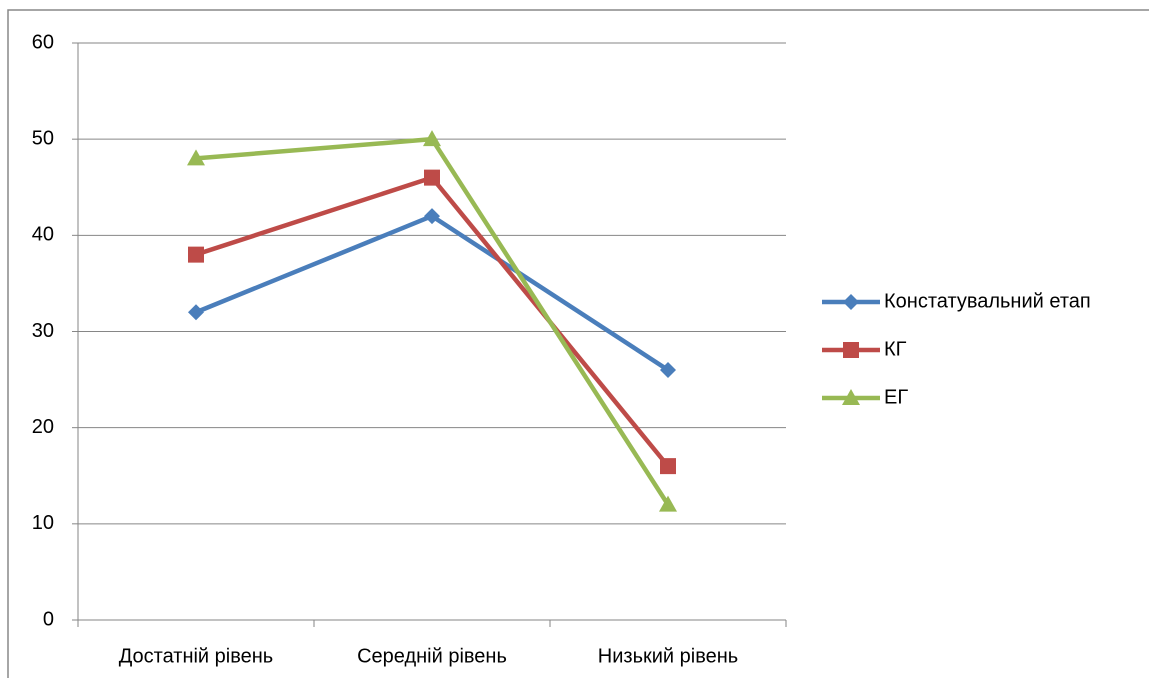  I want to click on legend-label: КГ, so click(895, 349).